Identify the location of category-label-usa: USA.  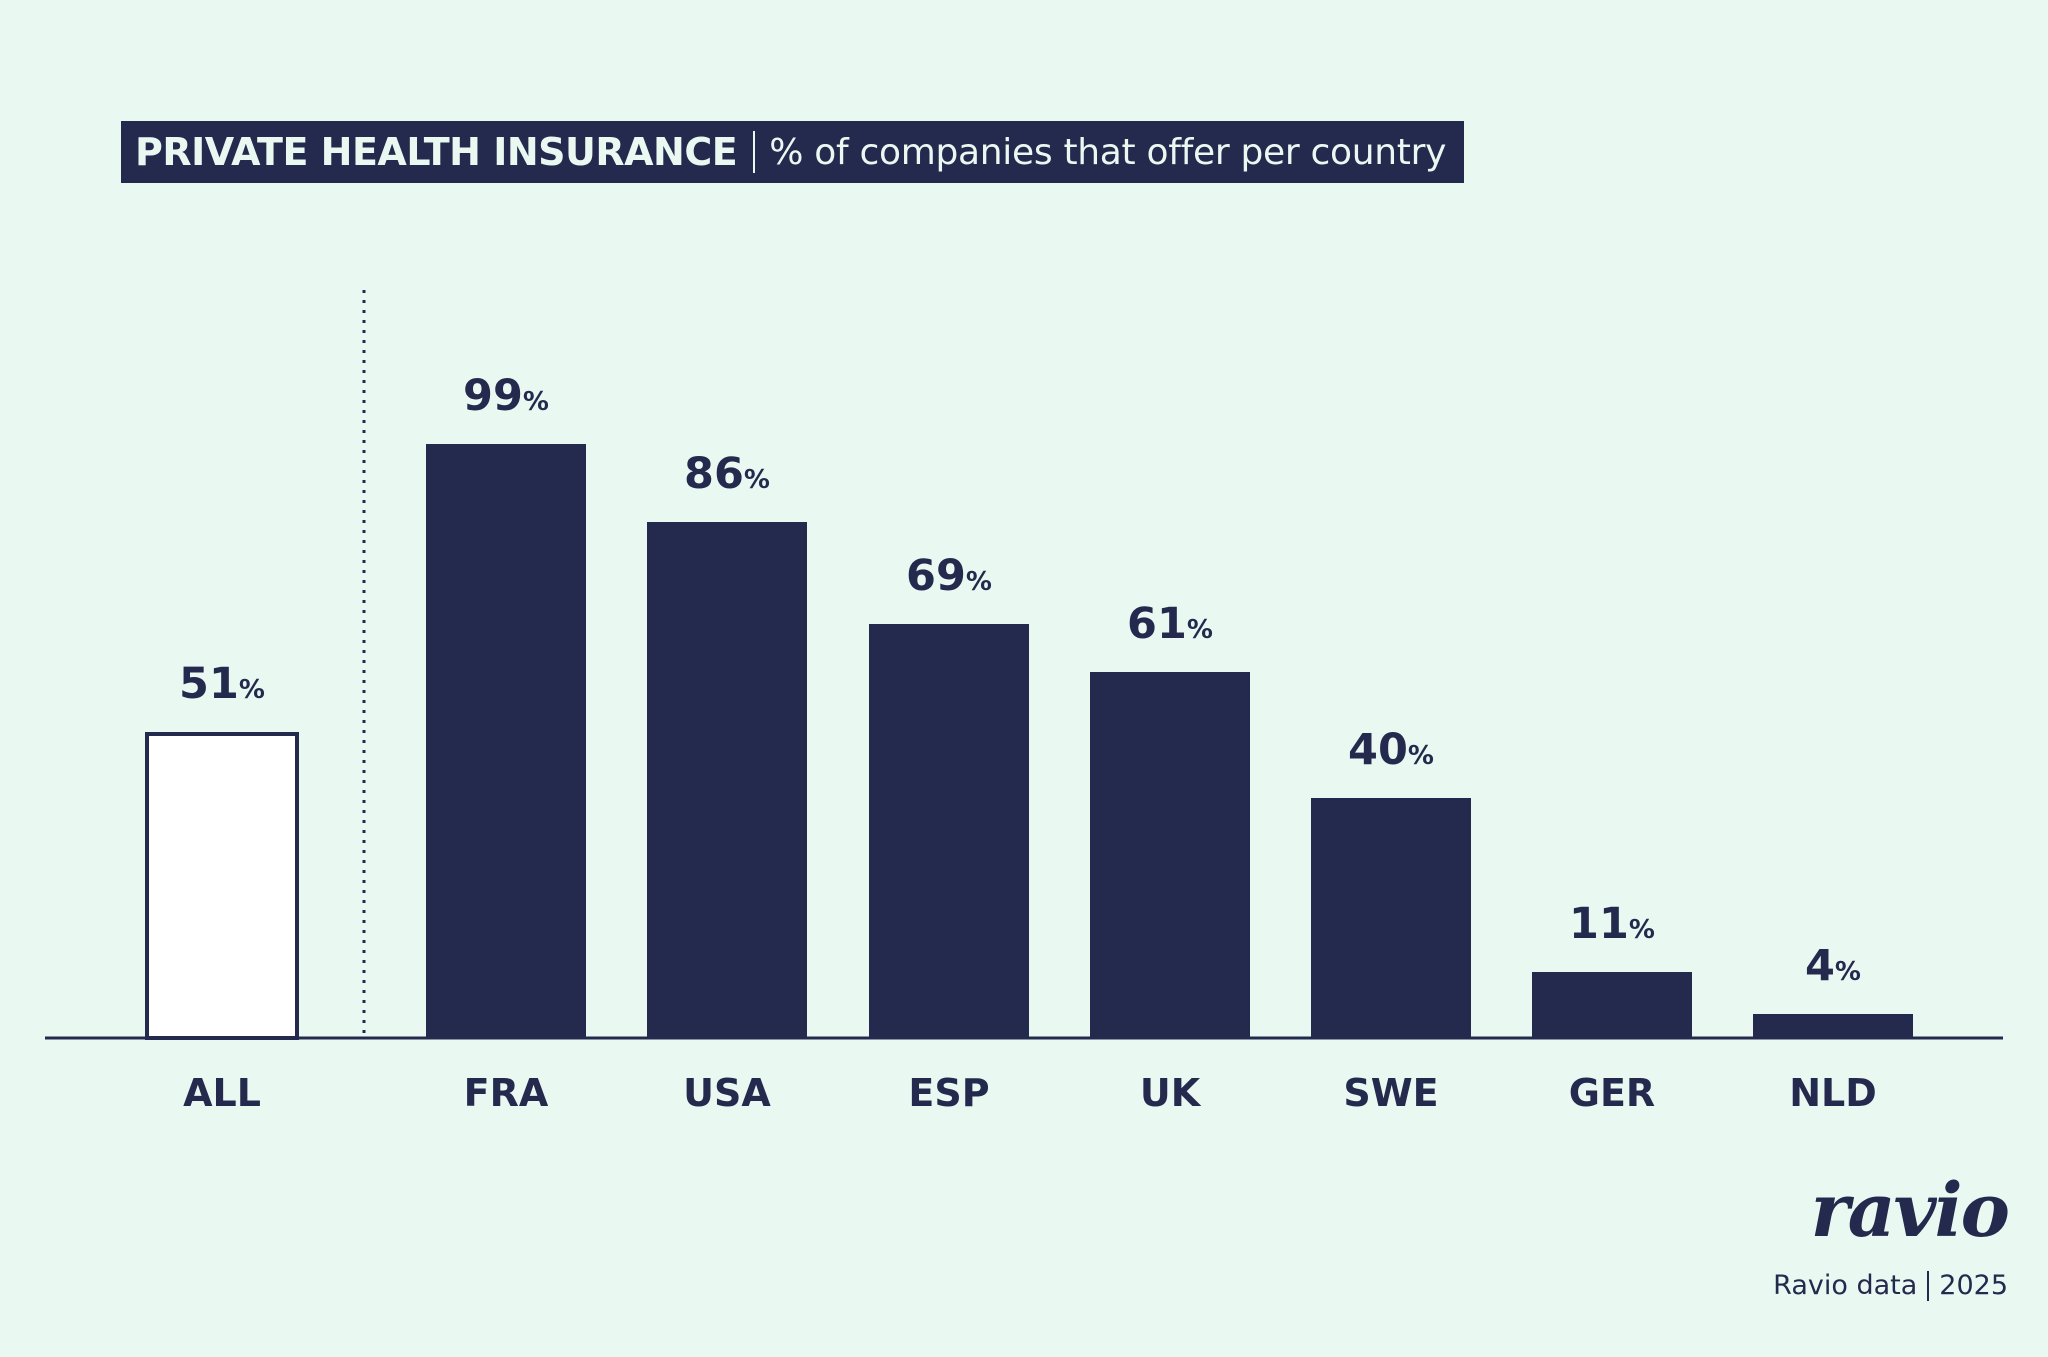
(727, 1093).